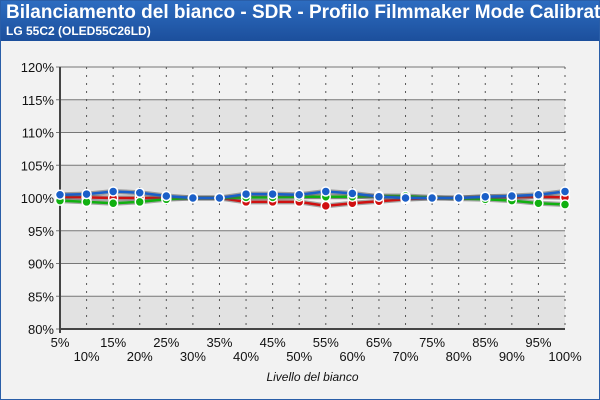 The image size is (600, 400). Describe the element at coordinates (326, 342) in the screenshot. I see `x-tick-label: 55%` at that location.